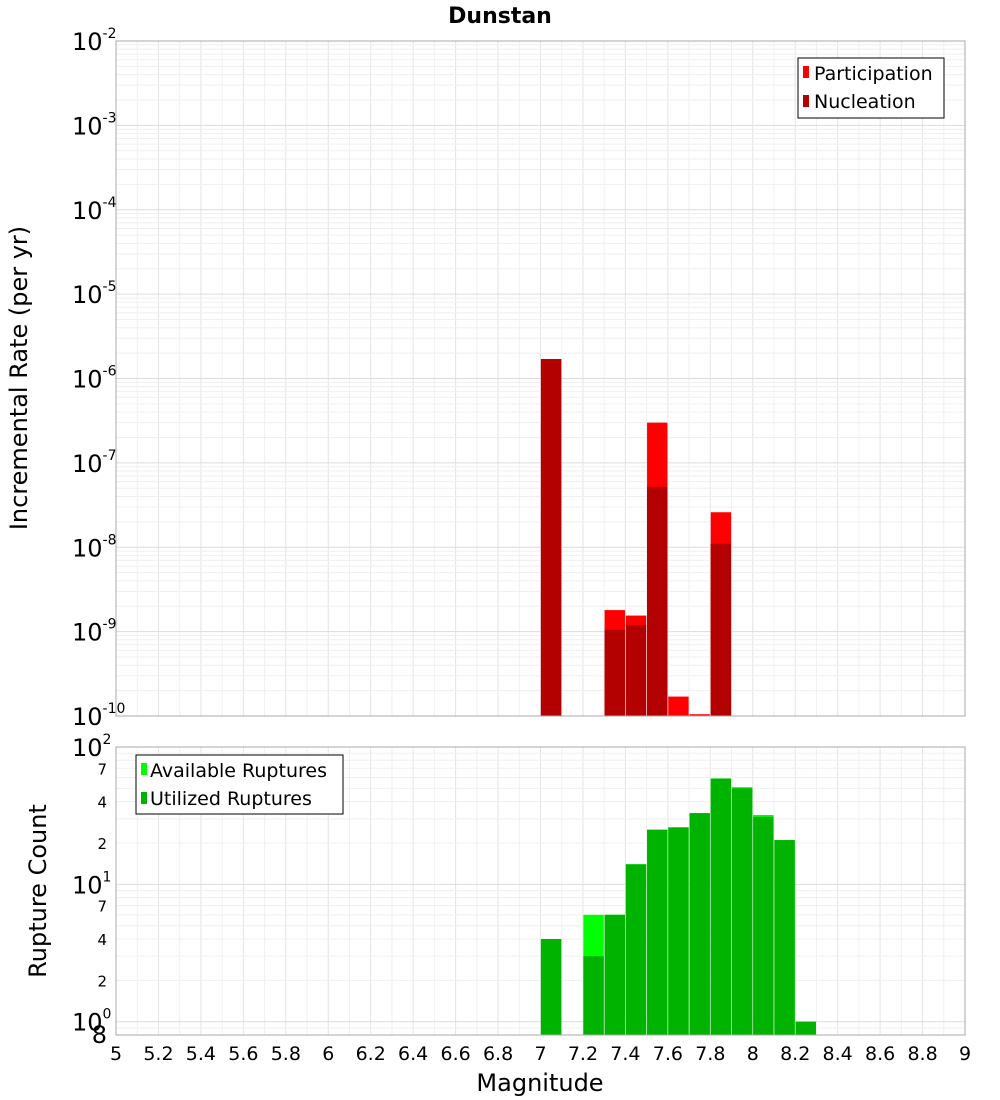 The image size is (1000, 1100). Describe the element at coordinates (413, 1054) in the screenshot. I see `x-tick-label: 6.4` at that location.